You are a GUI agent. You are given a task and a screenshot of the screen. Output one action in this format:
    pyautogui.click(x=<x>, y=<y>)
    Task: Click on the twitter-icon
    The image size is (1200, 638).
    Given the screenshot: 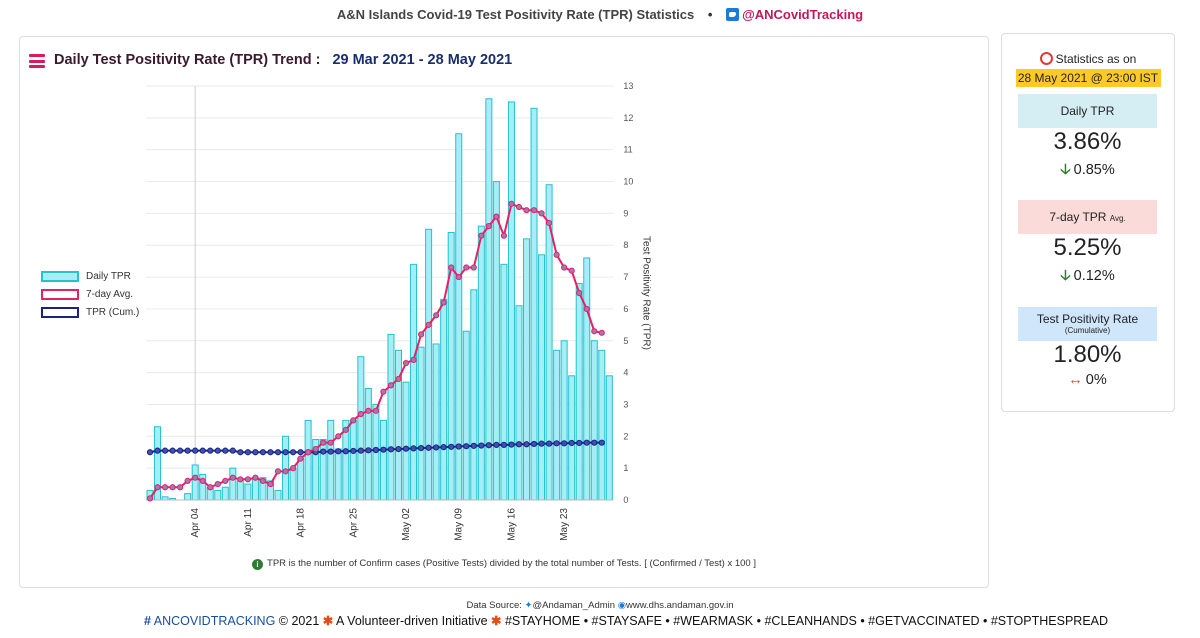 What is the action you would take?
    pyautogui.click(x=733, y=14)
    